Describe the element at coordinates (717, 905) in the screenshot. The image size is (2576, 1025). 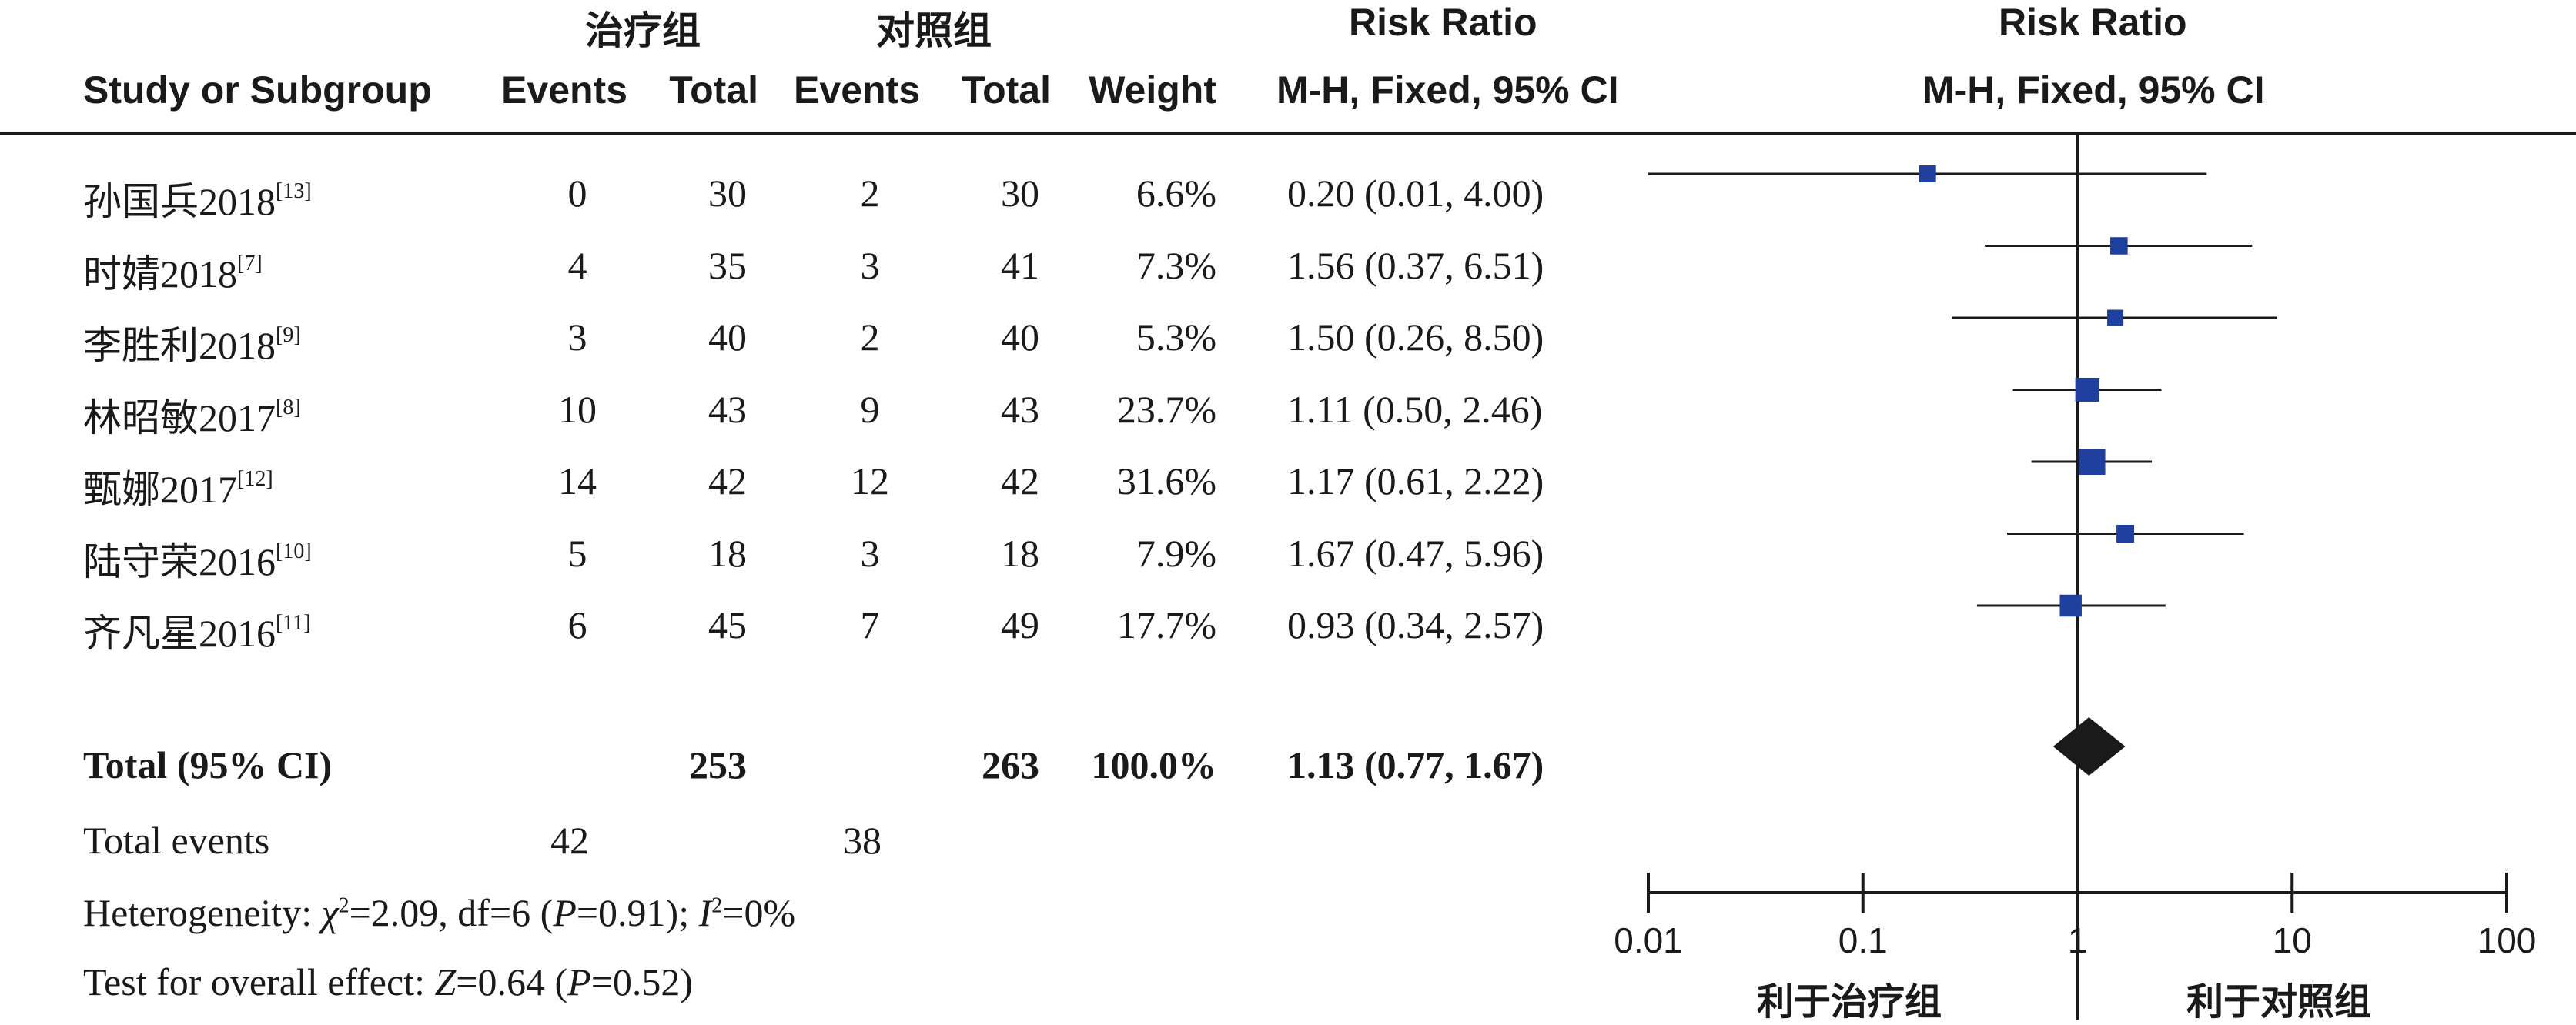
I see `i-exponent: 2` at that location.